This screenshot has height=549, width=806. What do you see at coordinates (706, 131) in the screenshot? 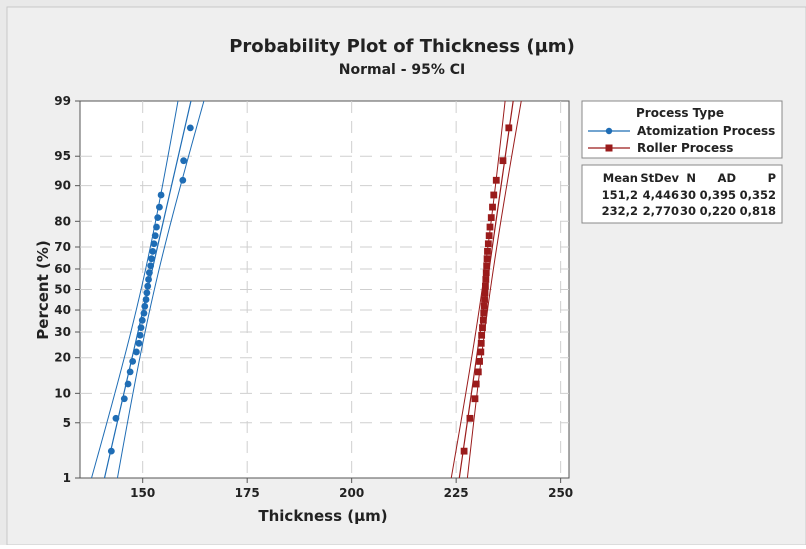
I see `legend-label-atomization: Atomization Process` at bounding box center [706, 131].